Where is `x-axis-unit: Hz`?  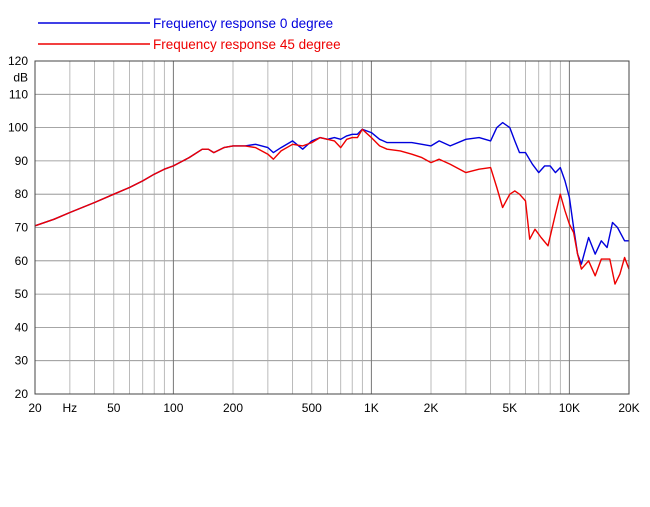 x-axis-unit: Hz is located at coordinates (70, 408).